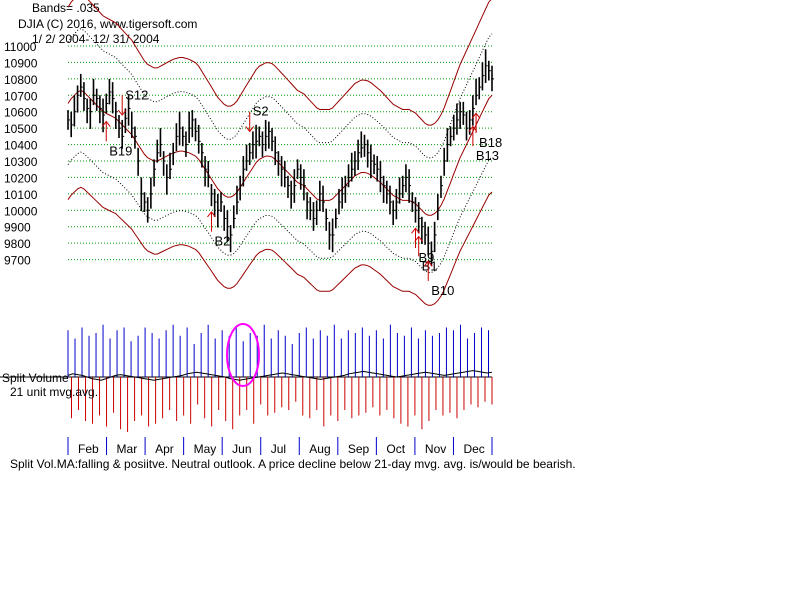 This screenshot has height=600, width=800. I want to click on y-tick-label: 10400, so click(21, 146).